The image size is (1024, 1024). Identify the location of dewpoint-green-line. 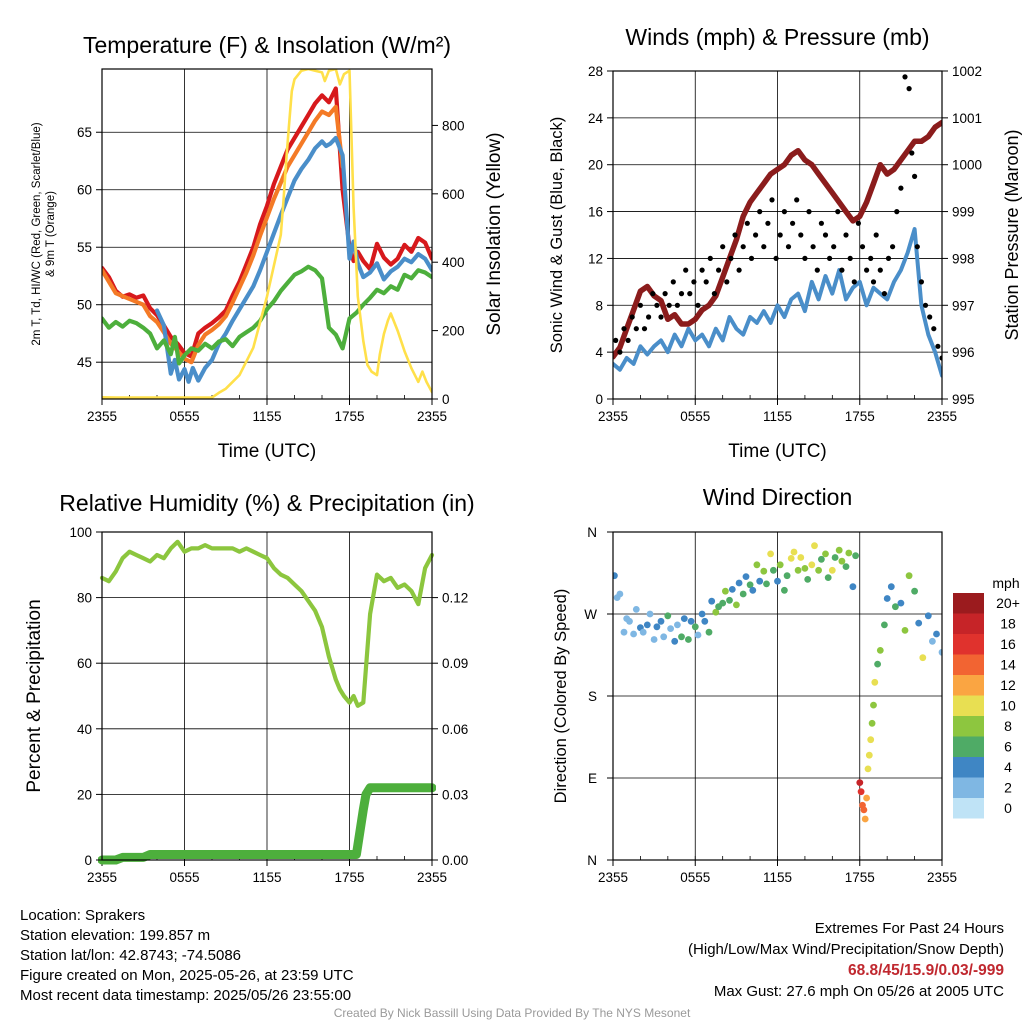
(267, 315).